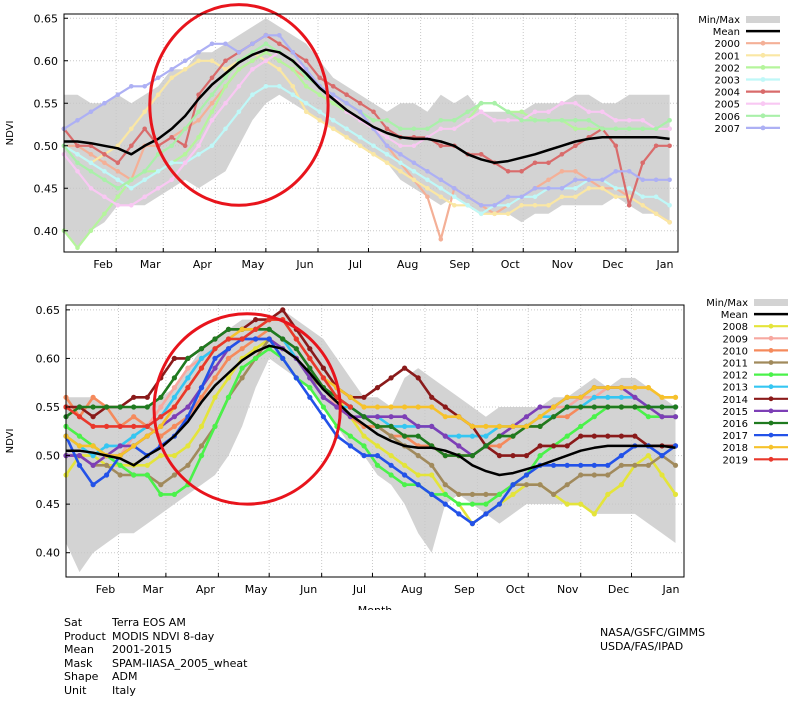 This screenshot has width=810, height=715. I want to click on legend-label-2014: 2014, so click(735, 400).